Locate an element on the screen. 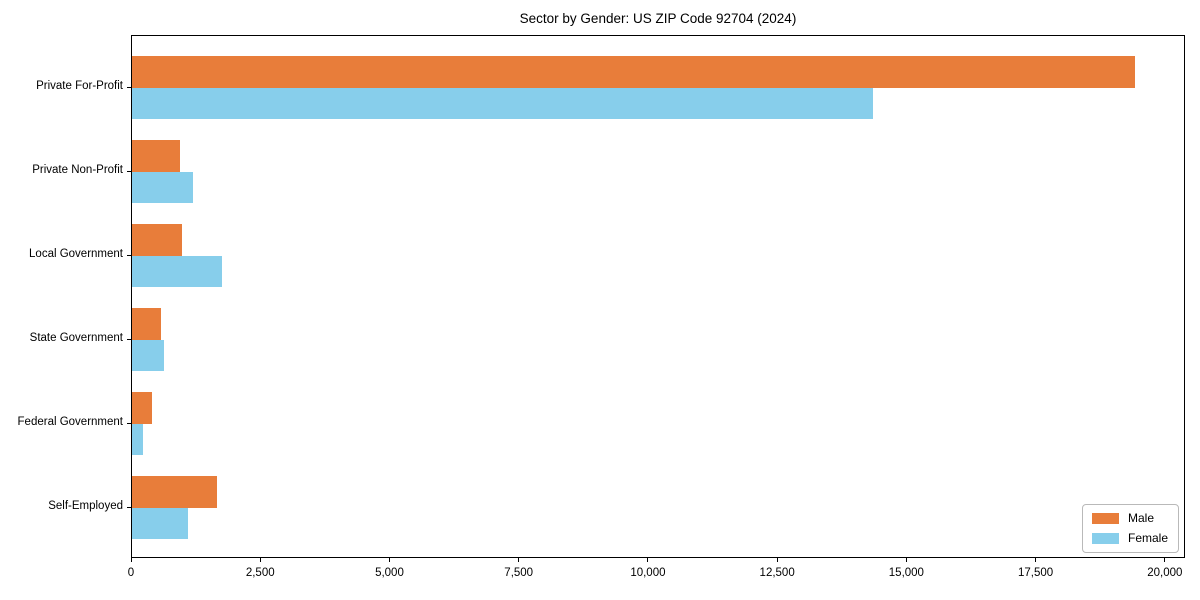  y-tick-label: Private For-Profit is located at coordinates (79, 86).